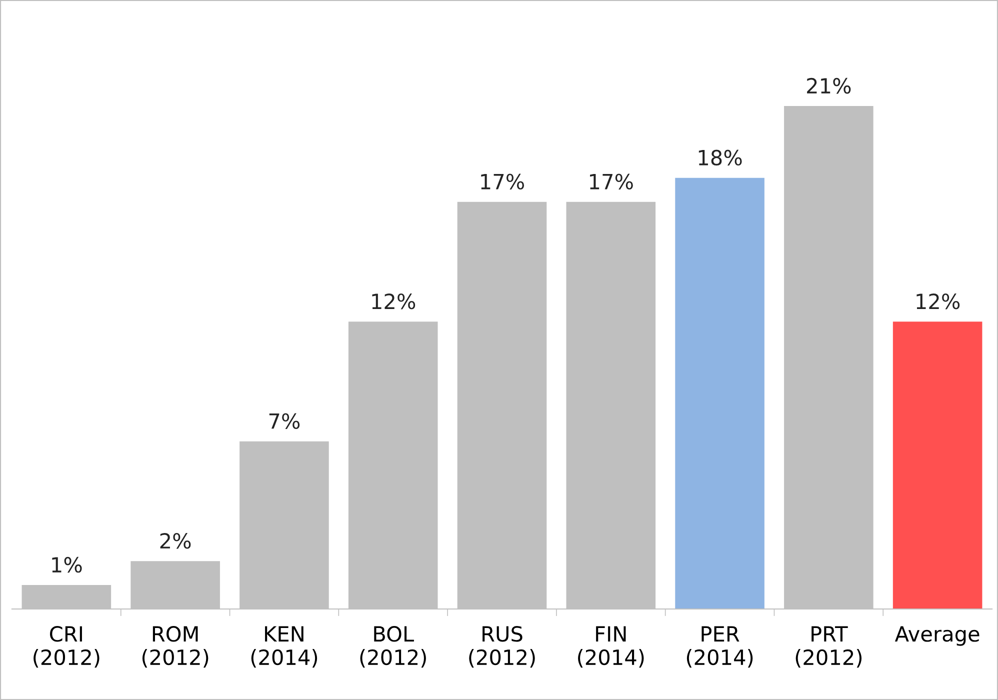 The width and height of the screenshot is (998, 700). I want to click on x-tick-label: CRI (2012), so click(67, 647).